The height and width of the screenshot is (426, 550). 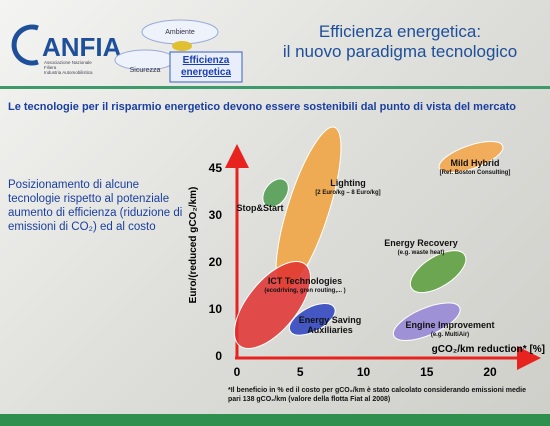 I want to click on bubble-name: Lighting, so click(x=348, y=183).